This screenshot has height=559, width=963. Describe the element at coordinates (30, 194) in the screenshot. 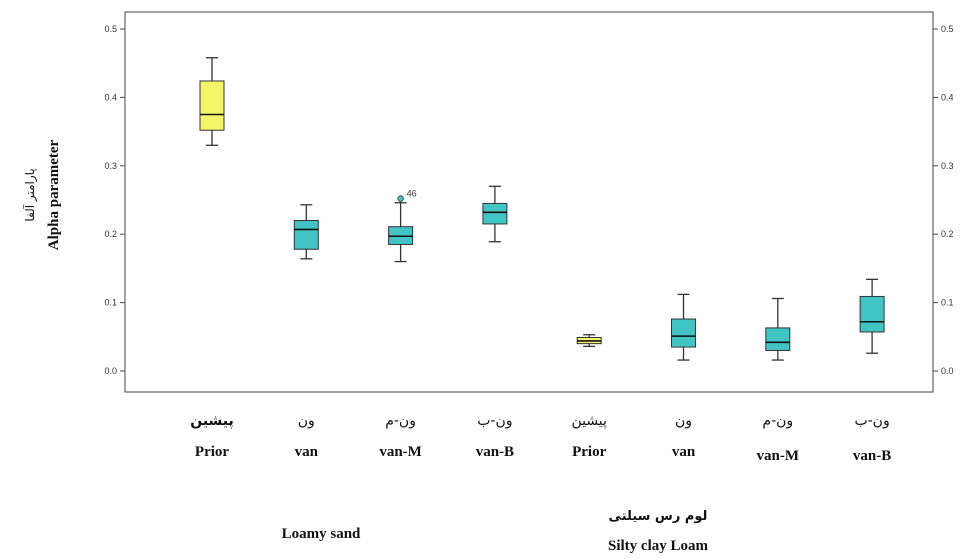

I see `y-axis-label-fa: پارامتر آلفا` at that location.